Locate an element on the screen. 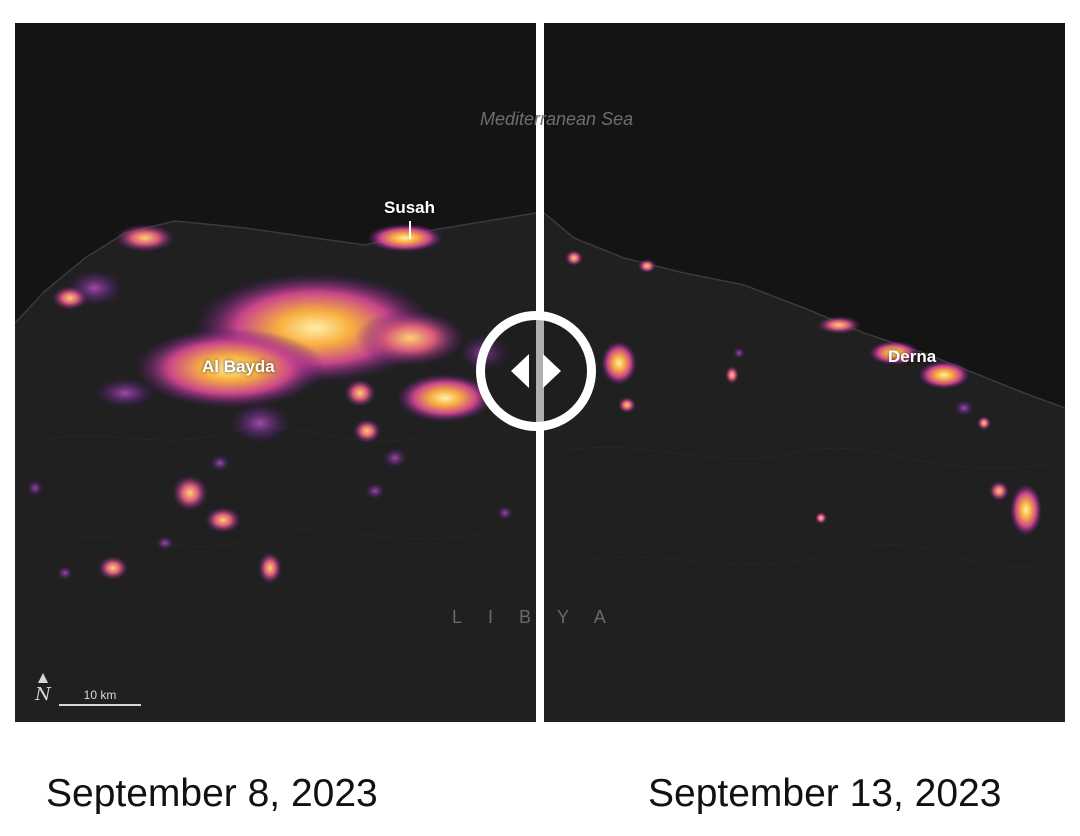  slider-handle is located at coordinates (536, 371).